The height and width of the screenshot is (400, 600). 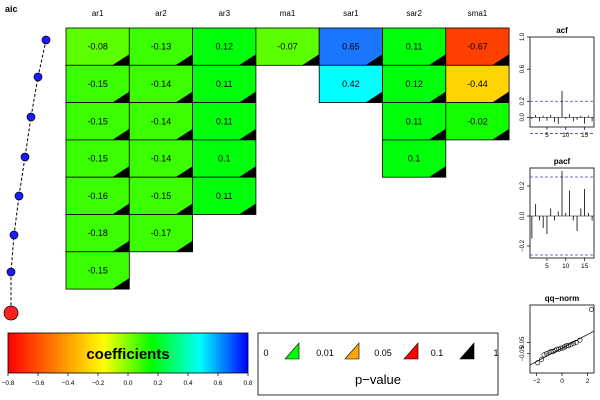 I want to click on colorbar-tick-label: 0.6, so click(x=217, y=383).